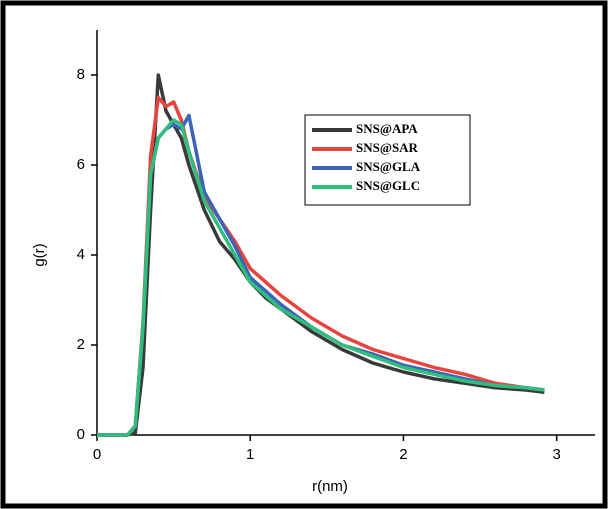  I want to click on x-tick-label: 0, so click(97, 454).